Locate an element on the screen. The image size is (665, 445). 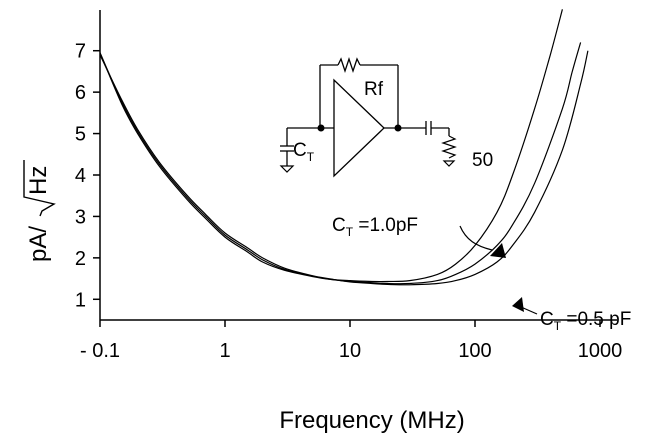
annotation-ct-1pf-leader is located at coordinates (476, 238).